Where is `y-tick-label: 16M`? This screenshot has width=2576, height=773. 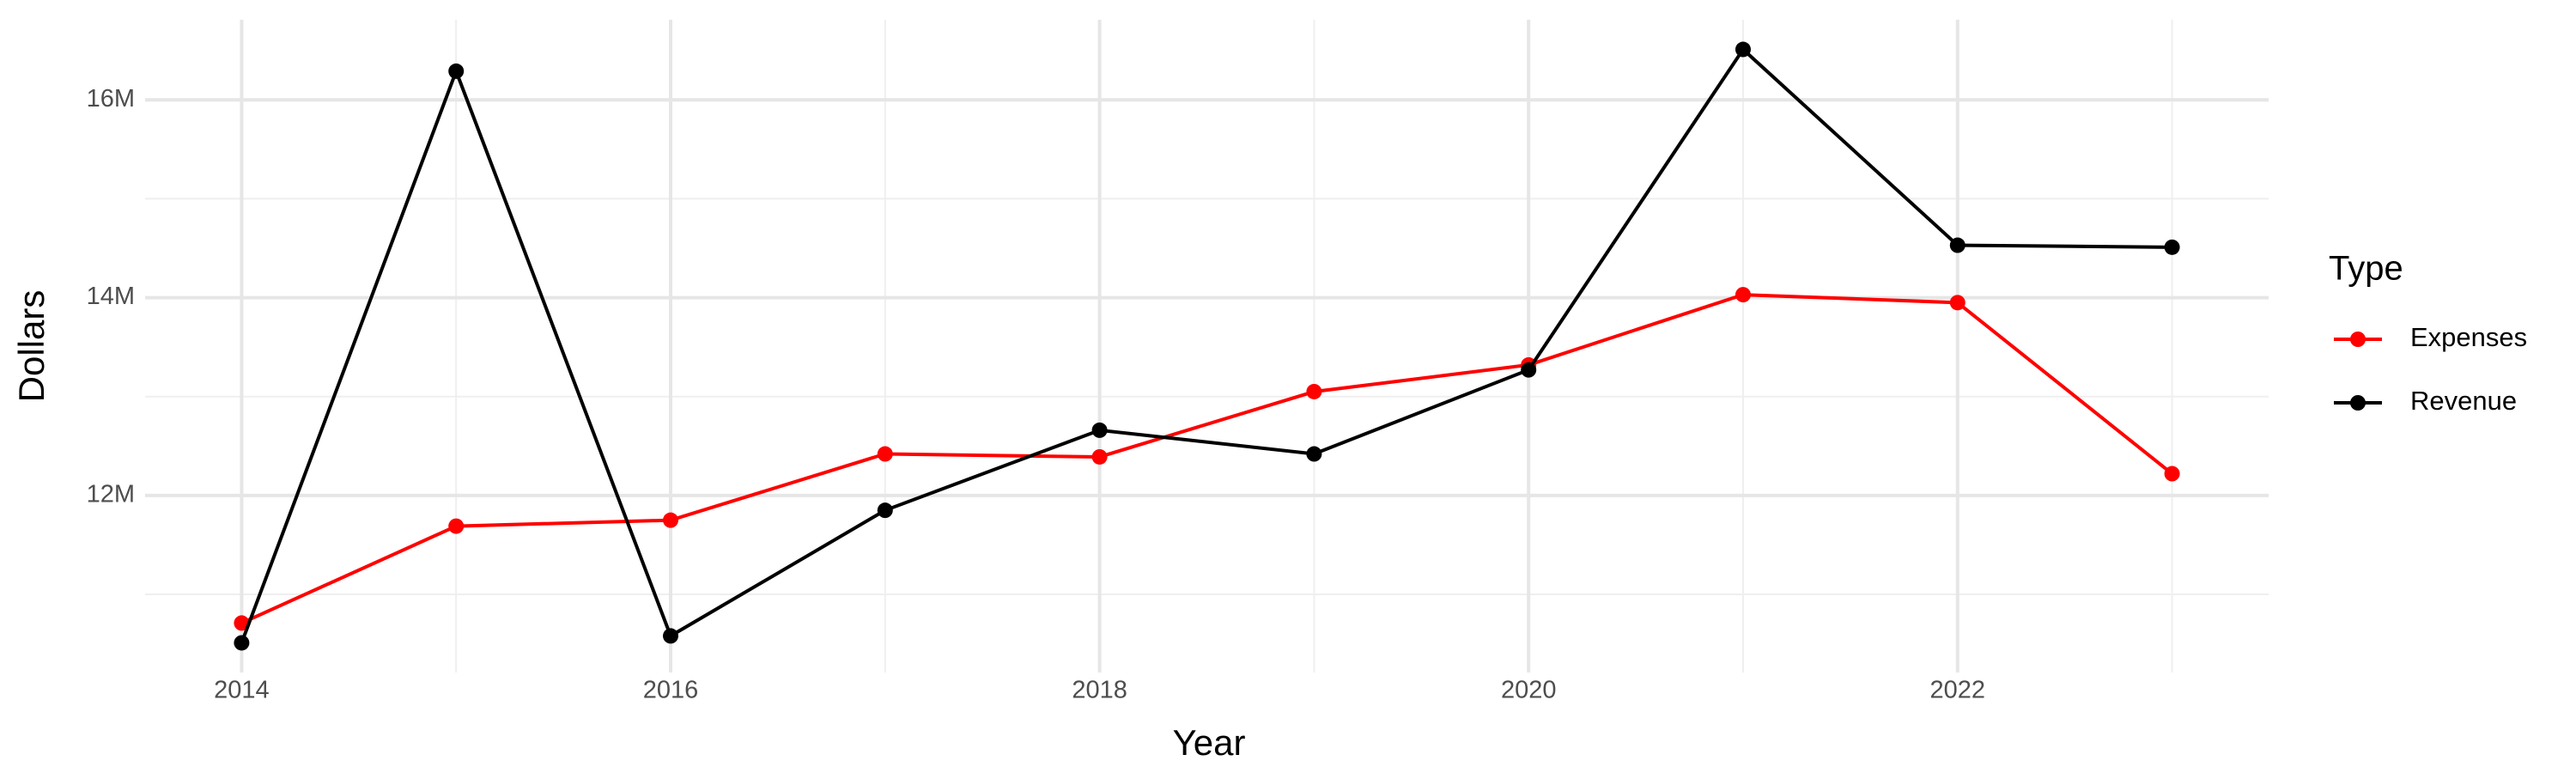
y-tick-label: 16M is located at coordinates (111, 99).